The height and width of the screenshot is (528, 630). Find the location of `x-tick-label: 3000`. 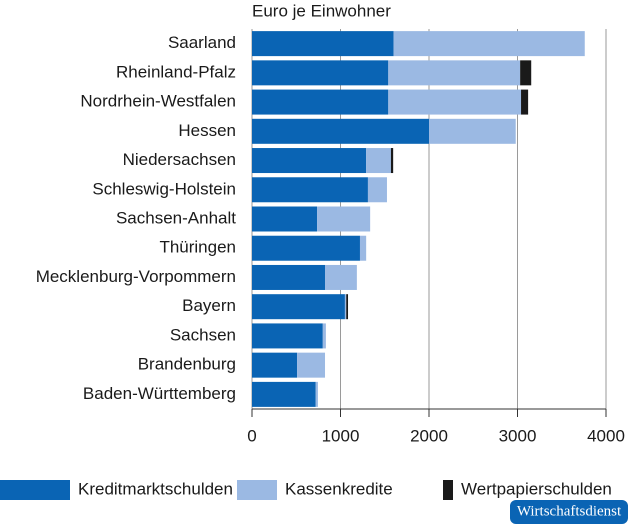

x-tick-label: 3000 is located at coordinates (518, 435).